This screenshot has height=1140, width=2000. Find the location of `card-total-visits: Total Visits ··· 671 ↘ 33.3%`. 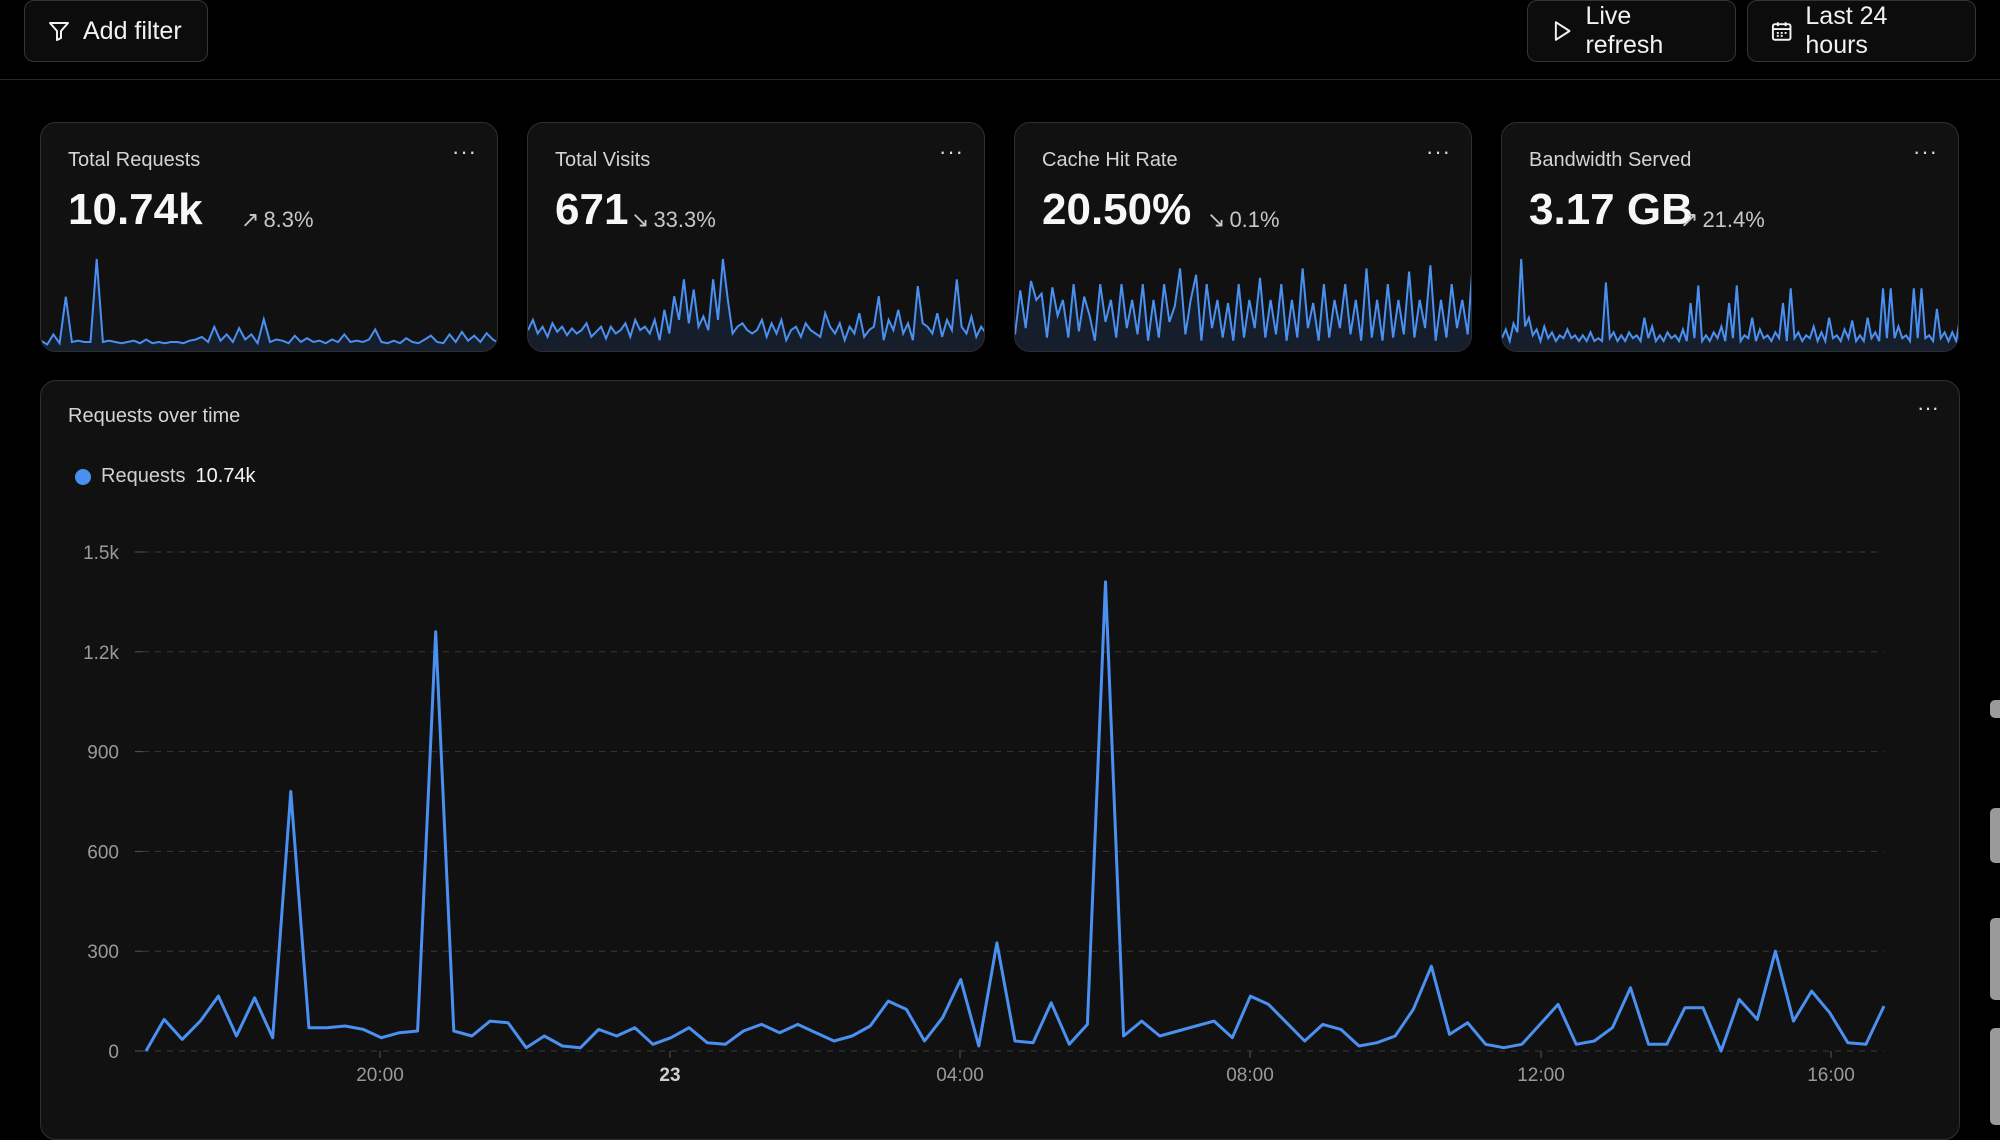

card-total-visits: Total Visits ··· 671 ↘ 33.3% is located at coordinates (756, 237).